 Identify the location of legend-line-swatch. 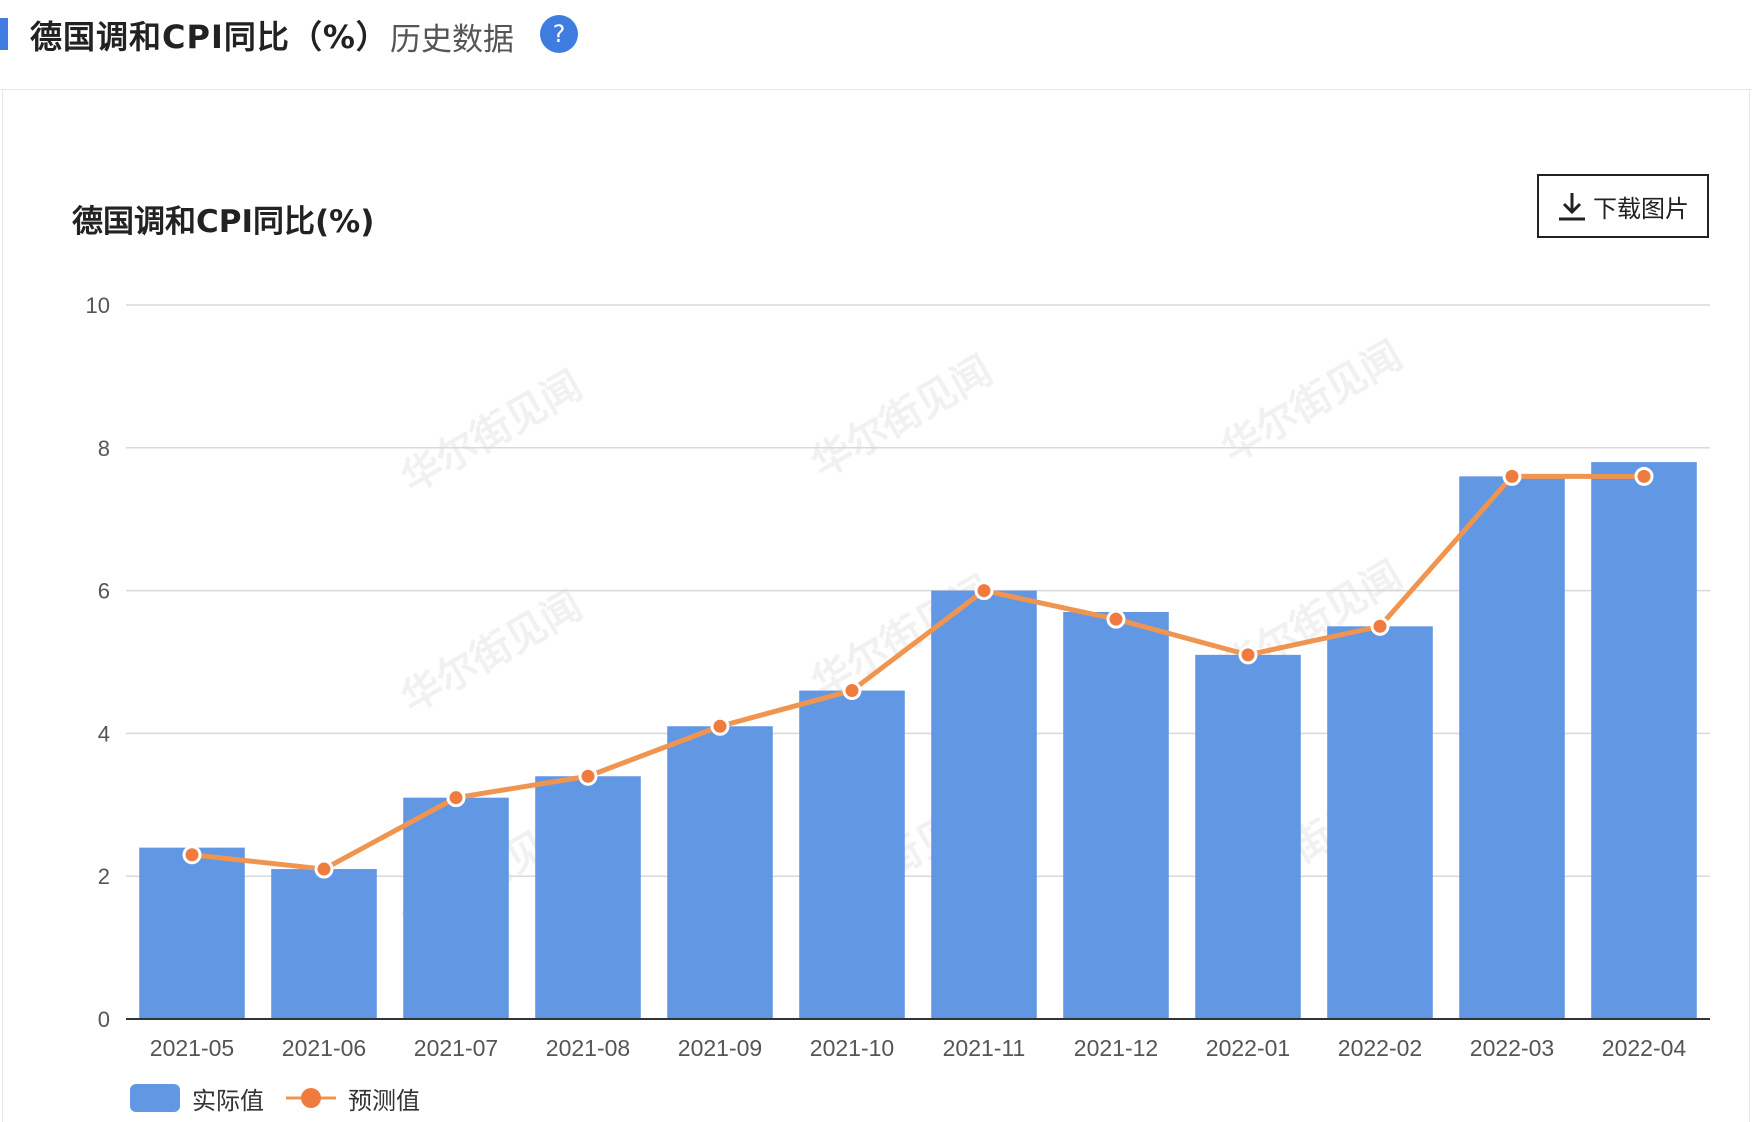
(316, 1098).